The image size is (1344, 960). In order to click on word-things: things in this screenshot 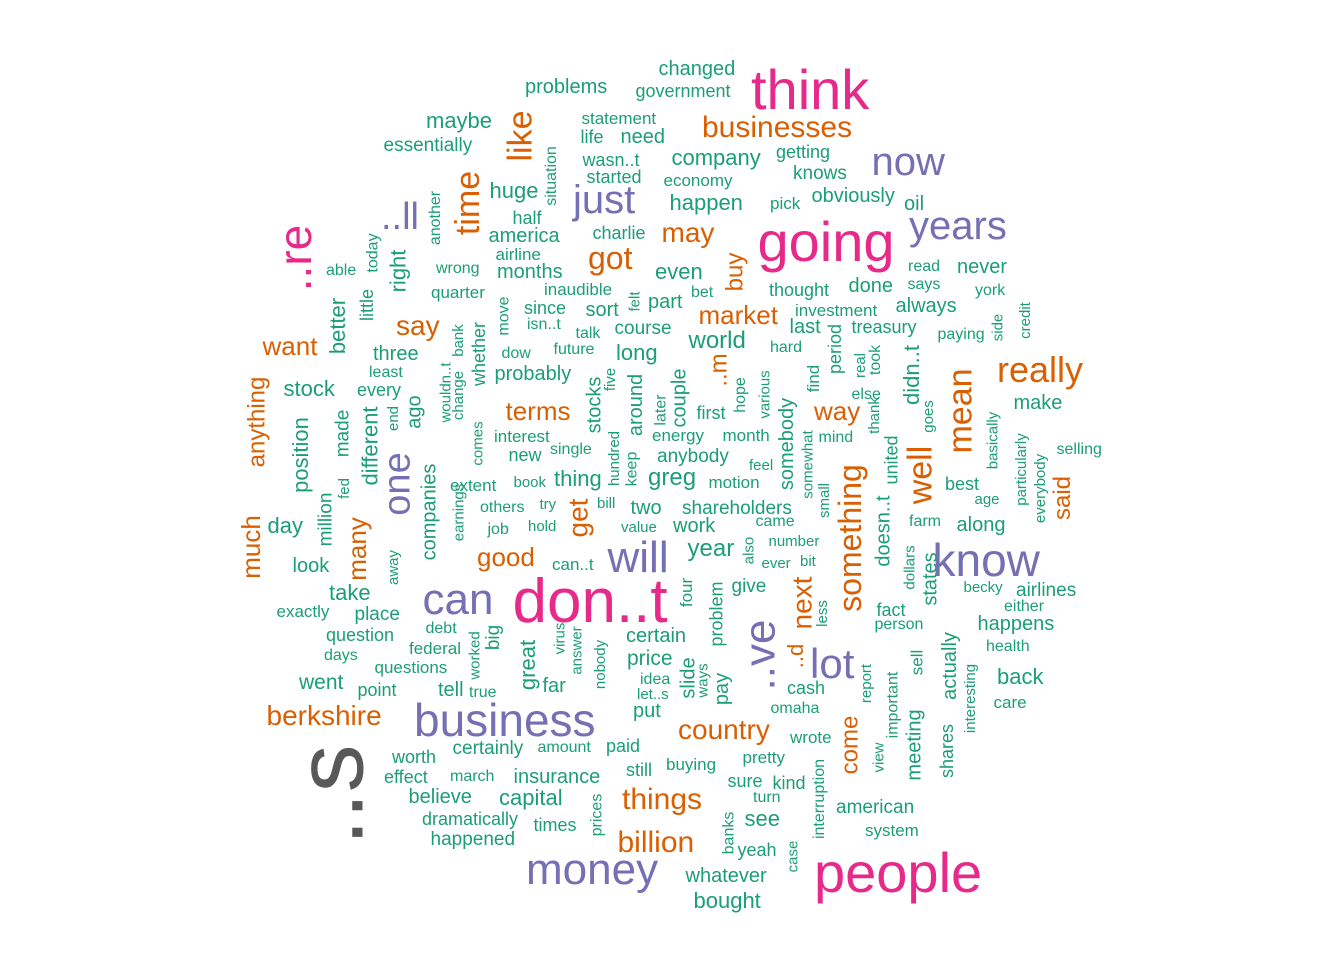, I will do `click(662, 799)`.